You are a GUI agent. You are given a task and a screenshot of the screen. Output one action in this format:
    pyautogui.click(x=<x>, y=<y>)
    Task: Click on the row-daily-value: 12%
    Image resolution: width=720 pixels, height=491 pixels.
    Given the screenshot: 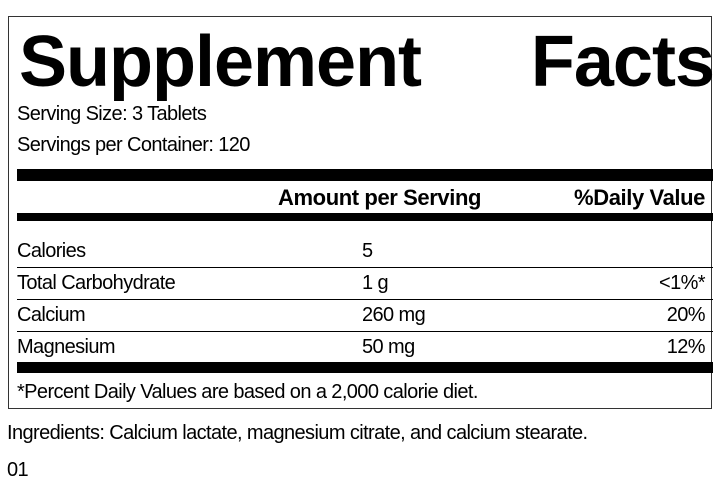 What is the action you would take?
    pyautogui.click(x=686, y=347)
    